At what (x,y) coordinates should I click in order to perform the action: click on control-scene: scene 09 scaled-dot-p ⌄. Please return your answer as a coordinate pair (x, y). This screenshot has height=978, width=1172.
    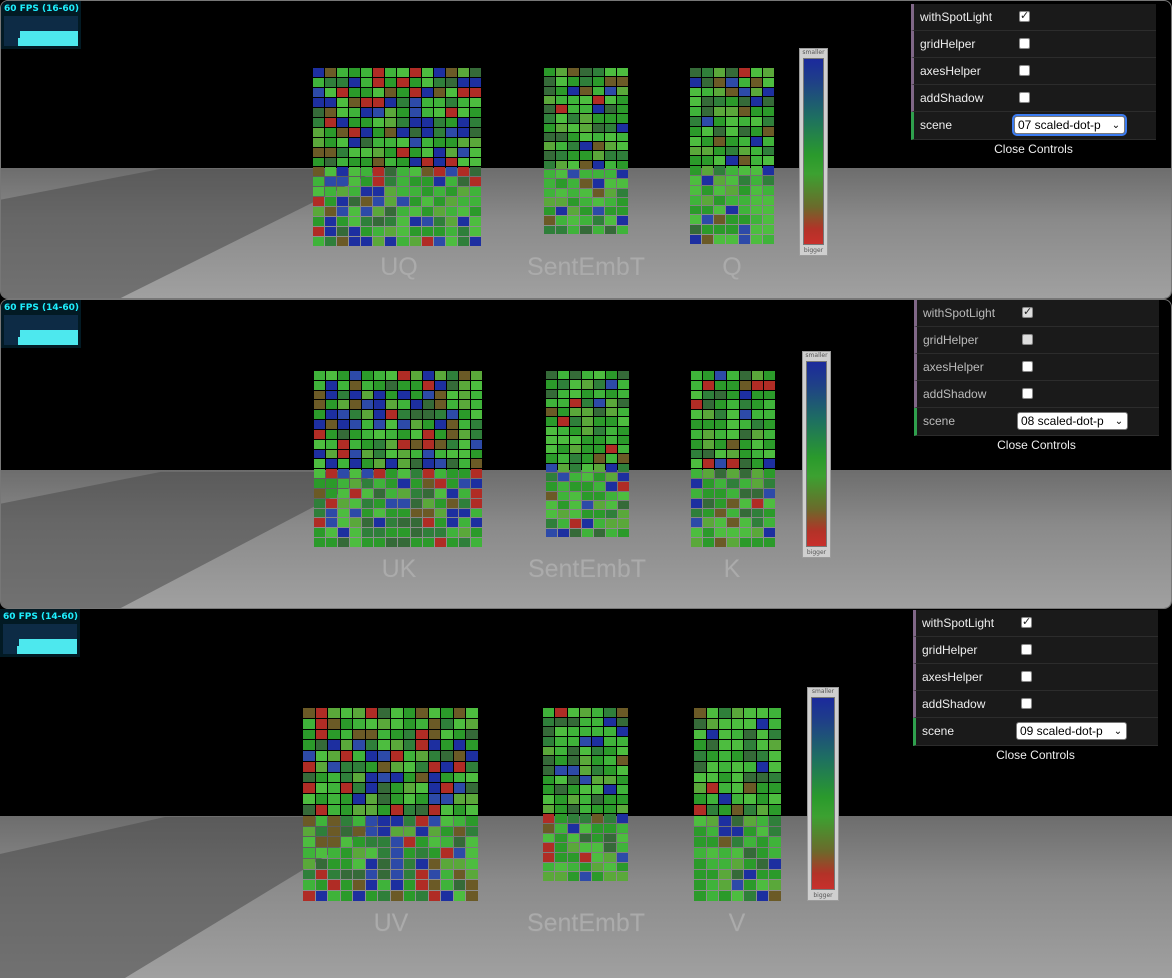
    Looking at the image, I should click on (1035, 732).